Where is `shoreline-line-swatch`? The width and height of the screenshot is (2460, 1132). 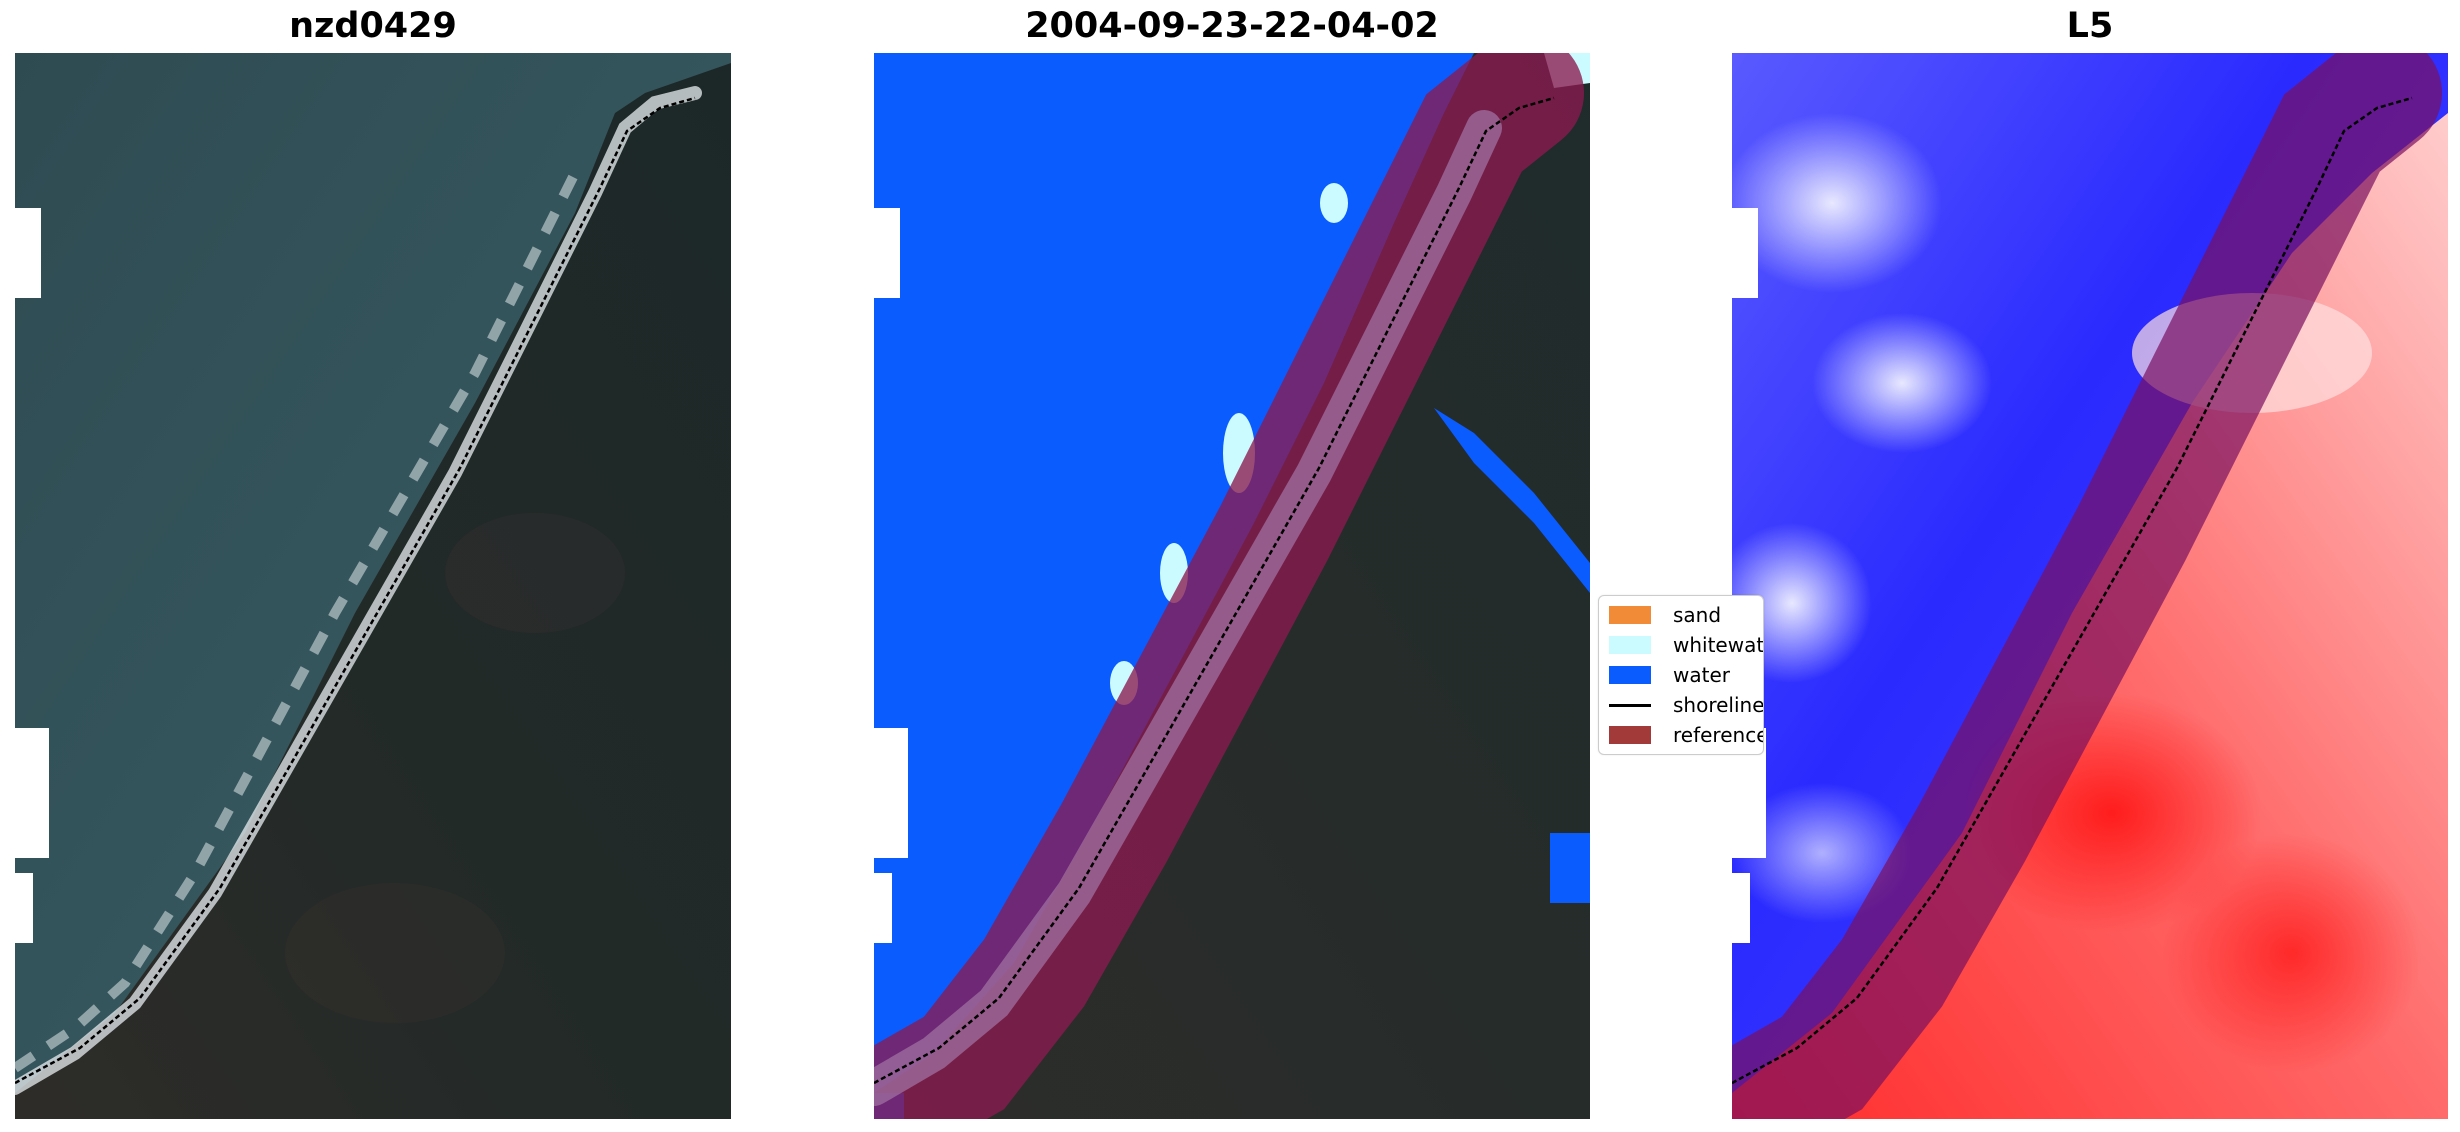 shoreline-line-swatch is located at coordinates (1630, 705).